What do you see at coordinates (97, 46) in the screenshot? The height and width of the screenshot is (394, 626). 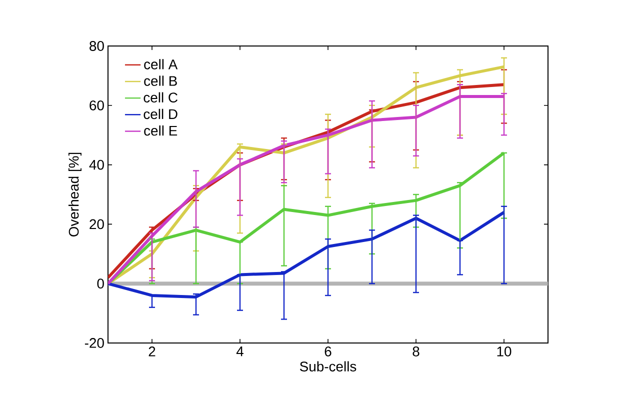 I see `y-tick-label: 80` at bounding box center [97, 46].